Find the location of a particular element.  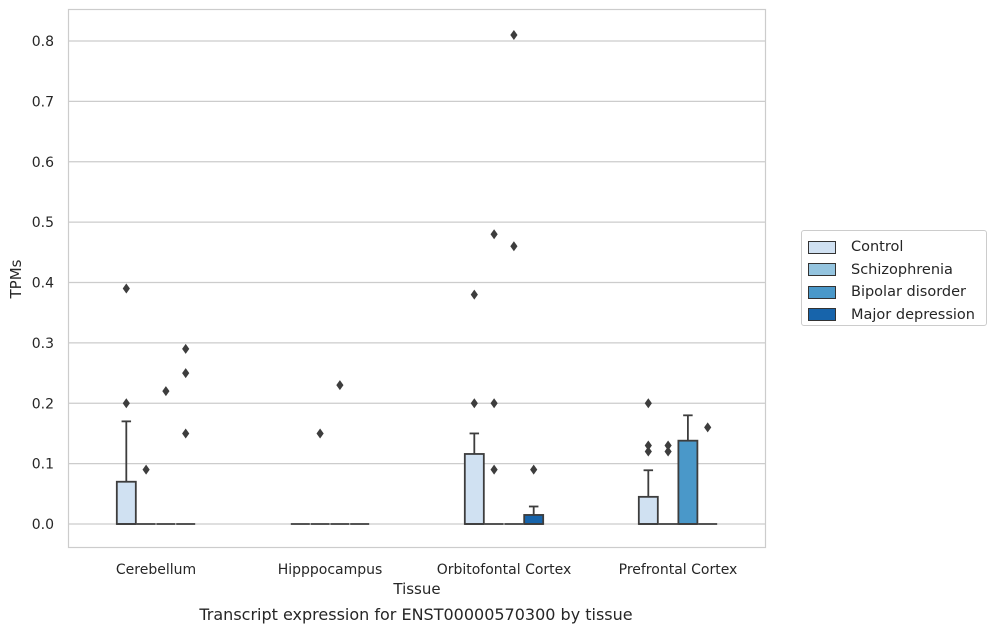

y-tick-label: 0.2 is located at coordinates (43, 404).